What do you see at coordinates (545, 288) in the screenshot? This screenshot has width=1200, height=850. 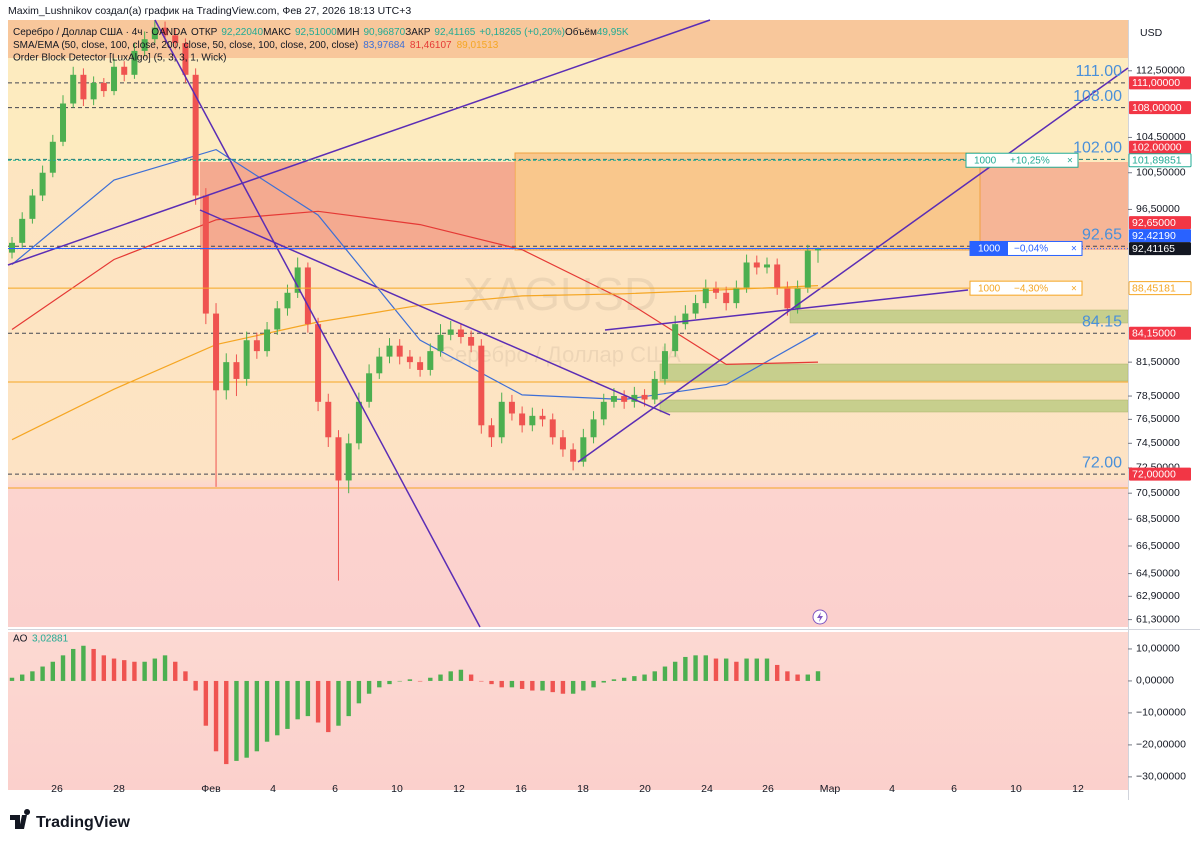 I see `position-box: 1000 −4,30% ×` at bounding box center [545, 288].